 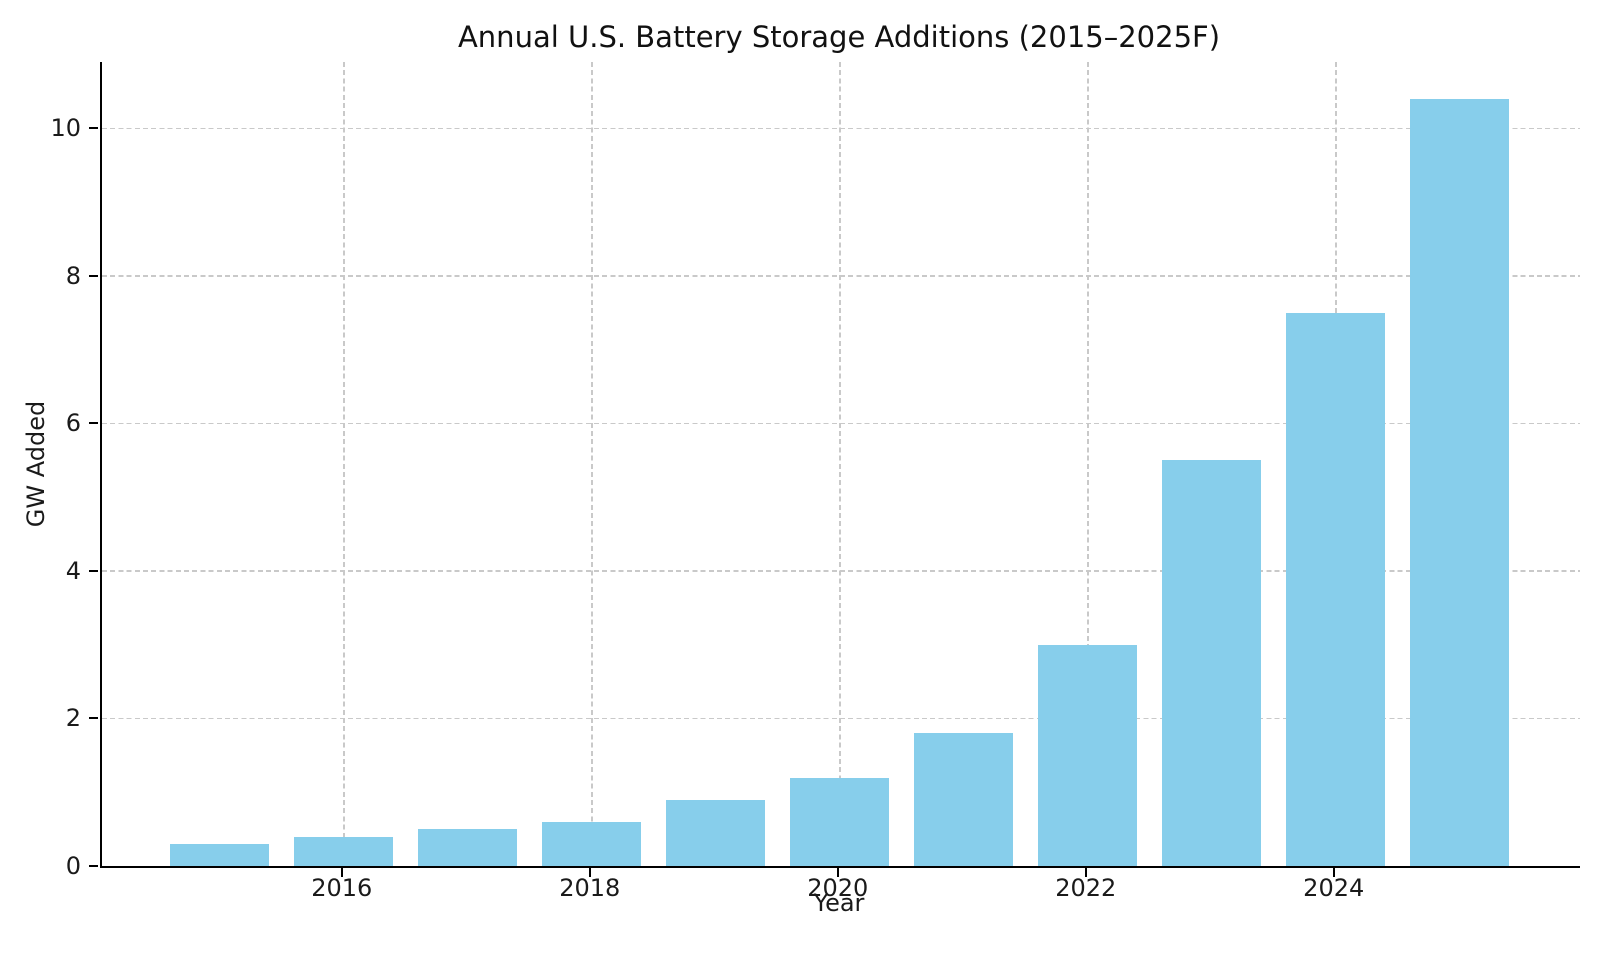 What do you see at coordinates (73, 275) in the screenshot?
I see `y-tick-label: 8` at bounding box center [73, 275].